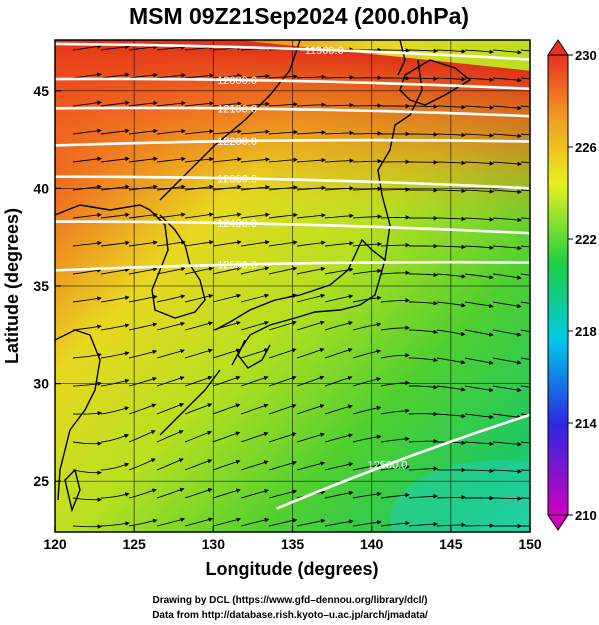 The width and height of the screenshot is (599, 625). I want to click on x-tick-label: 130, so click(214, 544).